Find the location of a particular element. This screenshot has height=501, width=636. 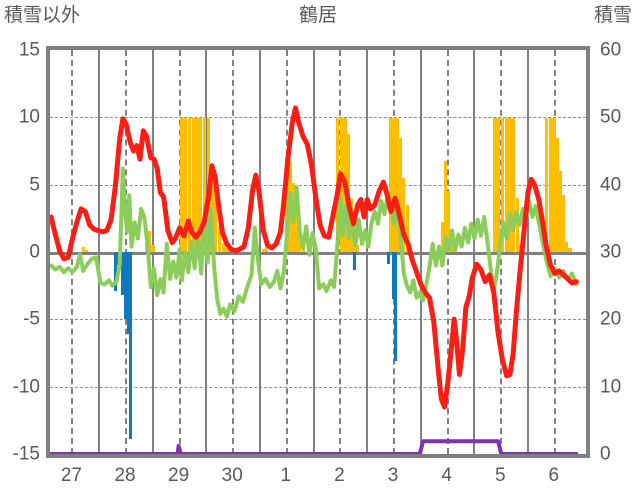

right-axis-tick: 10 is located at coordinates (611, 387).